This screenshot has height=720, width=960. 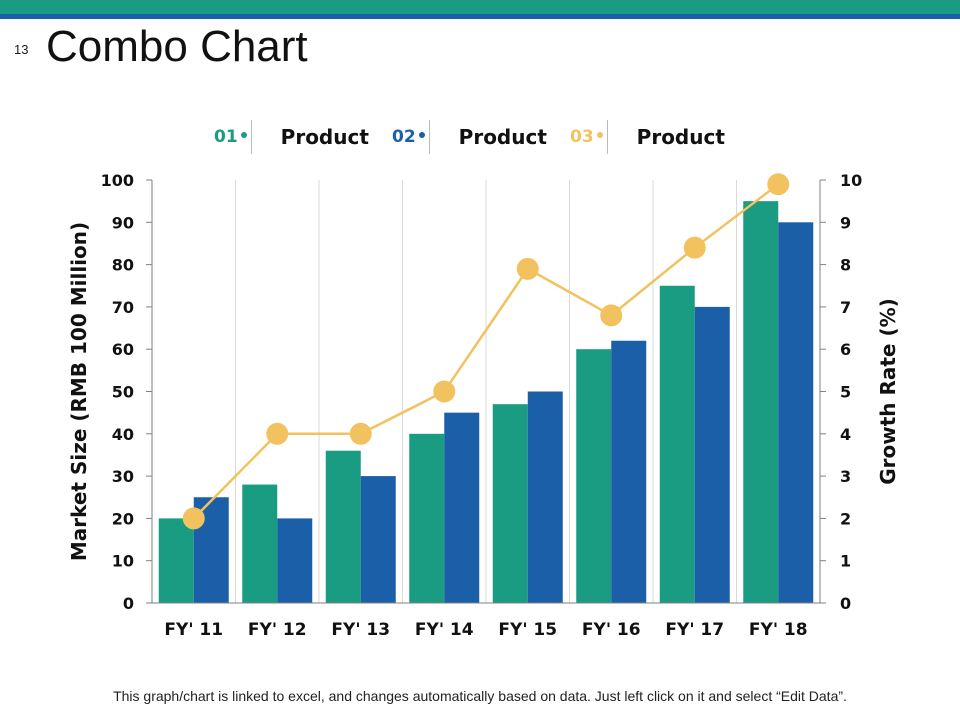 I want to click on y-tick-label-right: 10, so click(x=851, y=180).